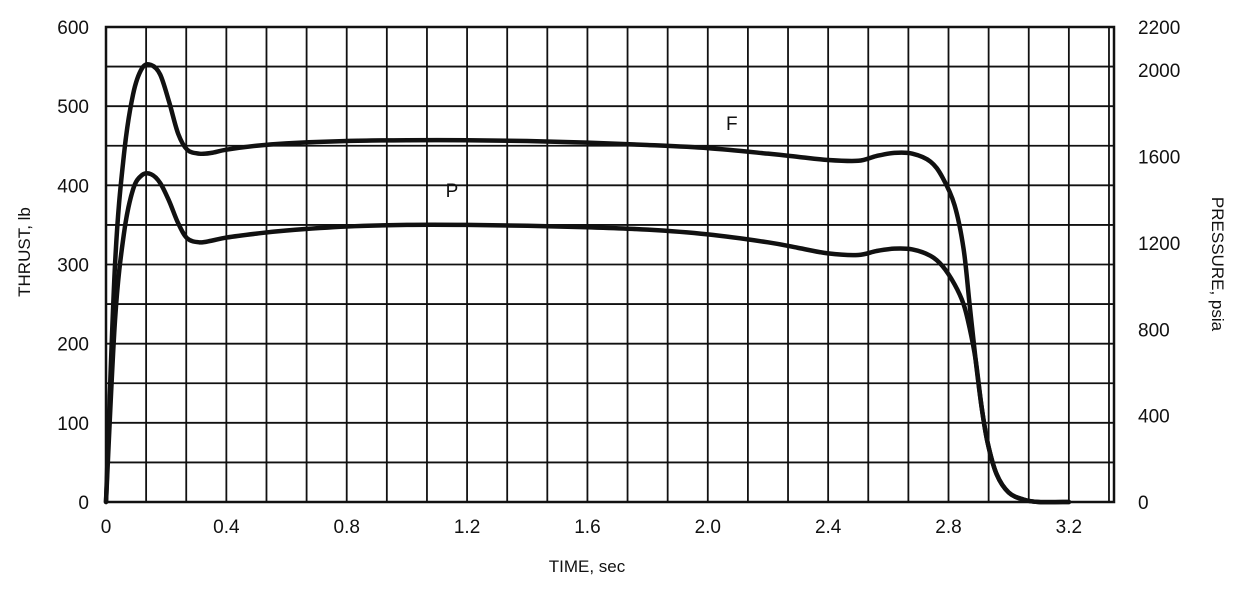 The image size is (1241, 596). What do you see at coordinates (1159, 266) in the screenshot?
I see `y-right-tick-labels: 0 400 800 1200 1600 2000 2200` at bounding box center [1159, 266].